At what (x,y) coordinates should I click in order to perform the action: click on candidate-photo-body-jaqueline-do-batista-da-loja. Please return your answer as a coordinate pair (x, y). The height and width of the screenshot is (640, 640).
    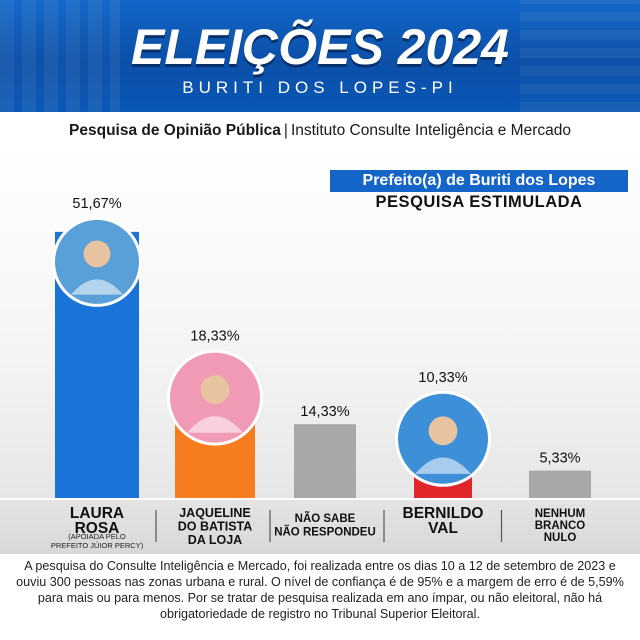
    Looking at the image, I should click on (215, 424).